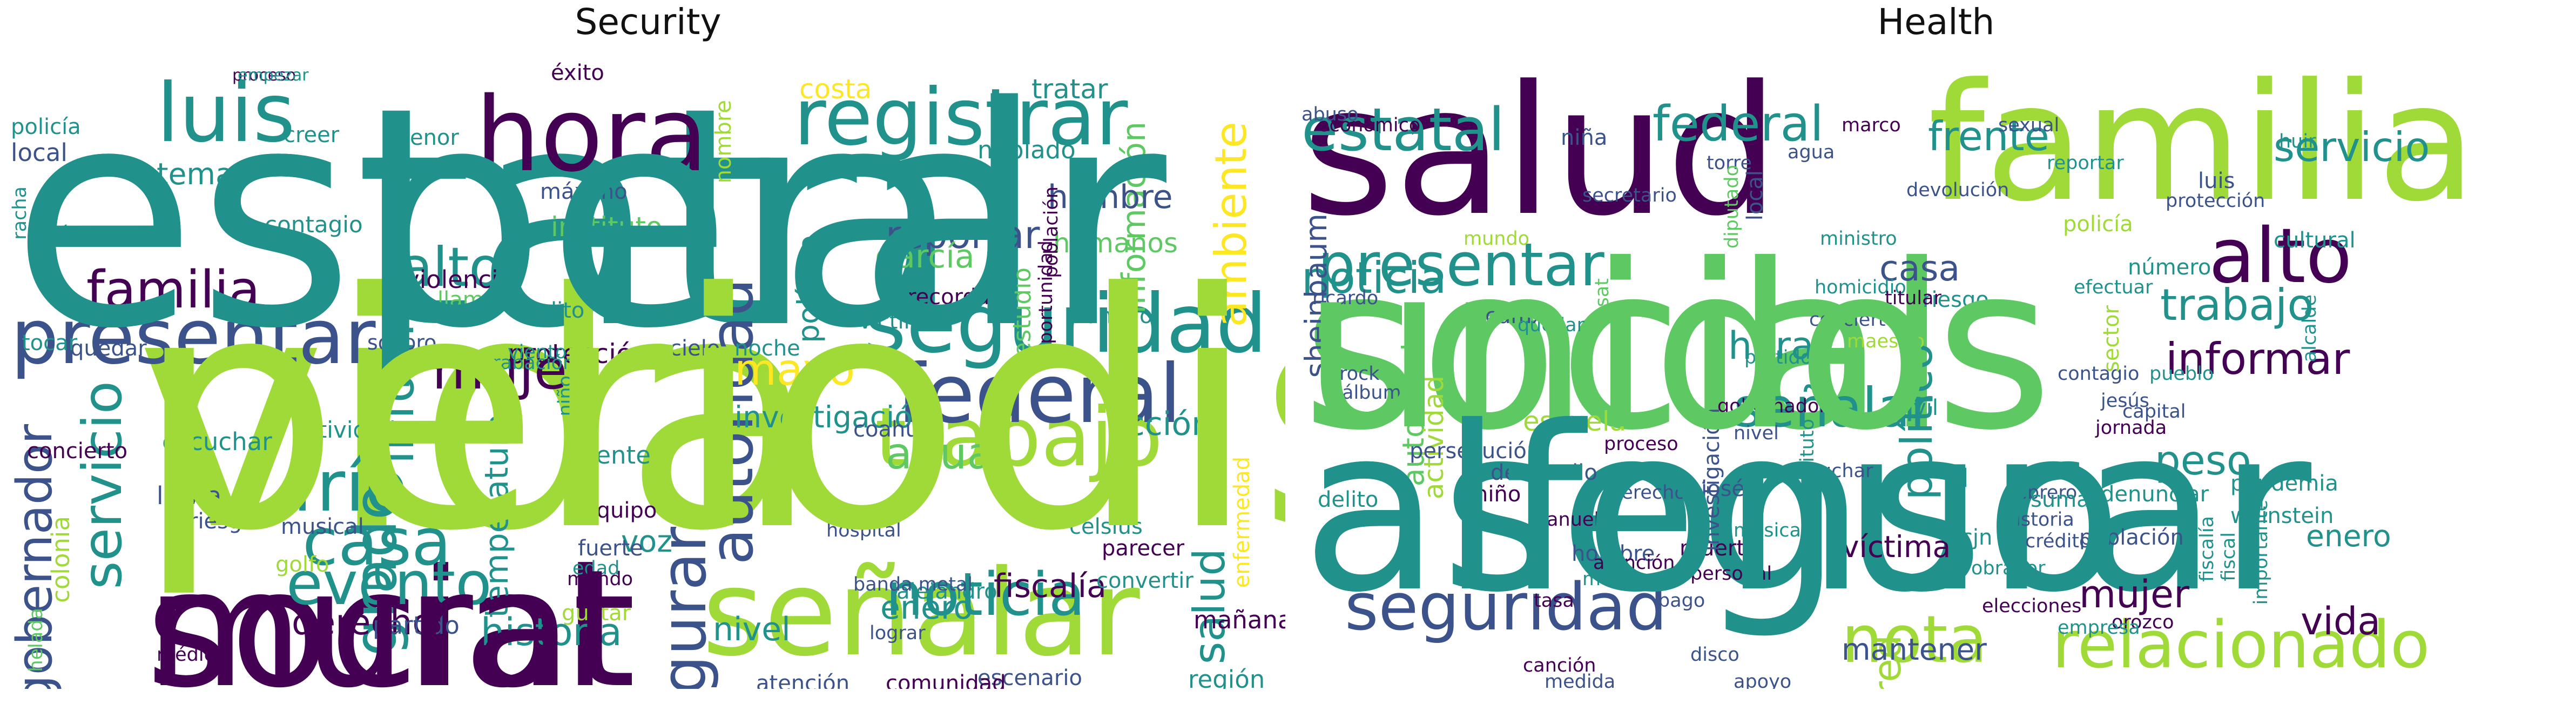 The image size is (2576, 704). What do you see at coordinates (1957, 190) in the screenshot?
I see `cloud-word: devolución` at bounding box center [1957, 190].